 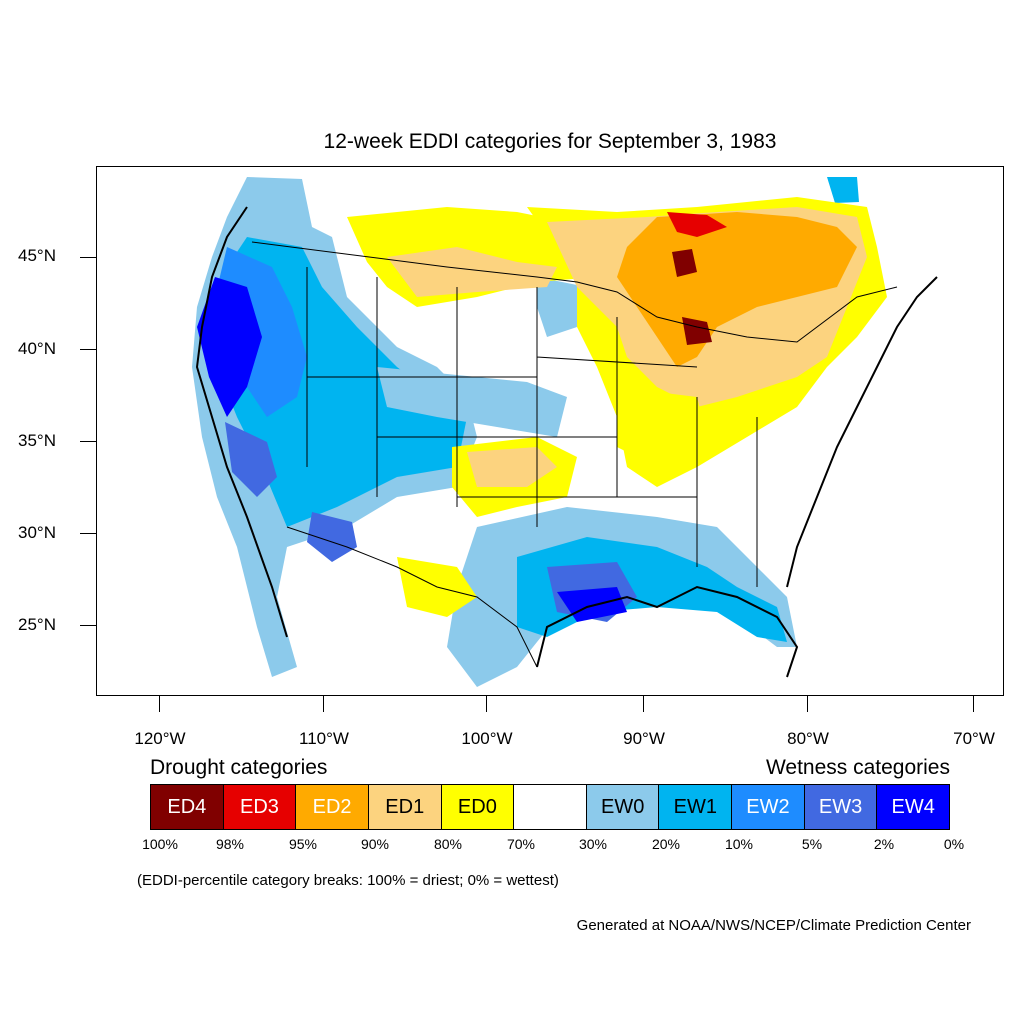 What do you see at coordinates (472, 402) in the screenshot?
I see `plains-wet-region` at bounding box center [472, 402].